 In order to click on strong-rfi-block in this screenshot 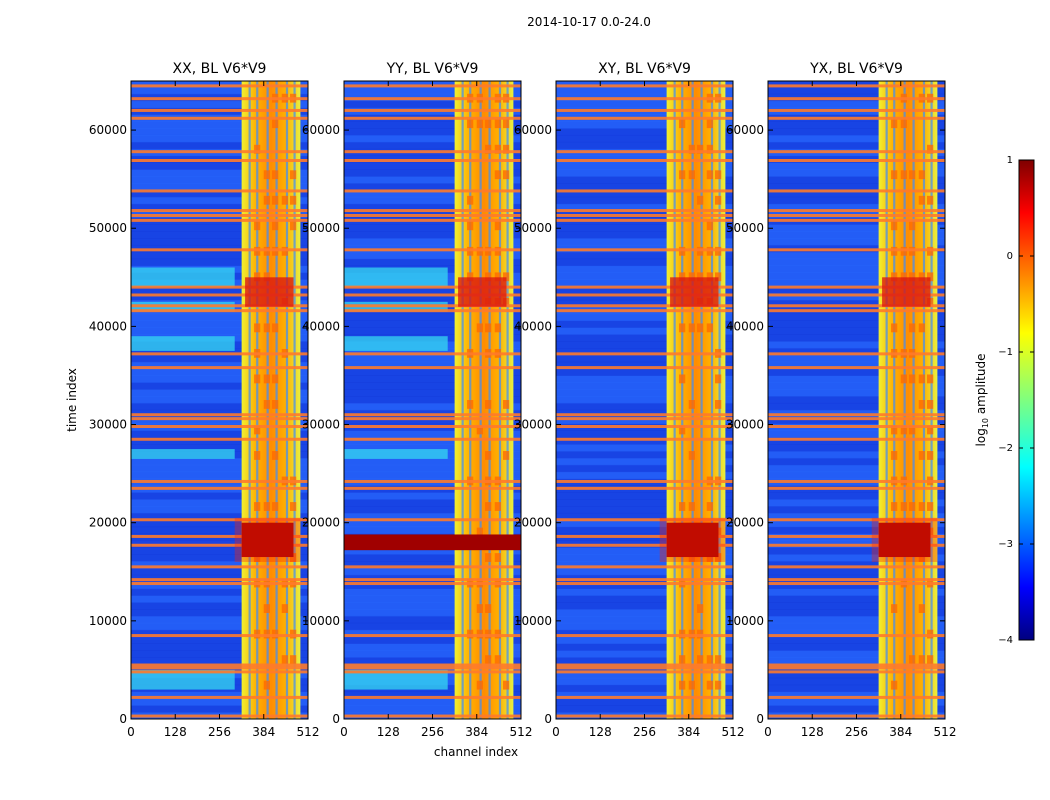, I will do `click(267, 540)`.